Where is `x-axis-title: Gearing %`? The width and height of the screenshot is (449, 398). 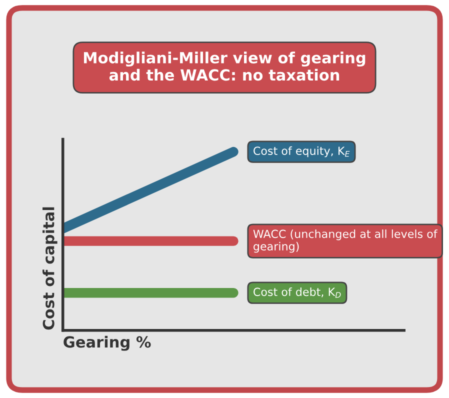 x-axis-title: Gearing % is located at coordinates (107, 343).